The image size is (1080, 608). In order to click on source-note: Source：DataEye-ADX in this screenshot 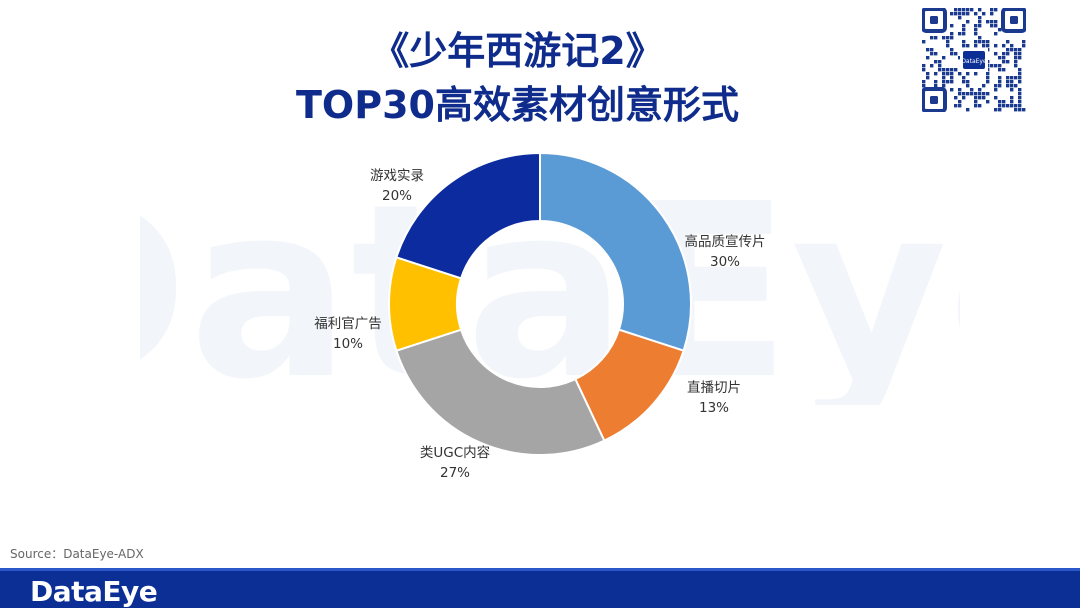, I will do `click(77, 554)`.